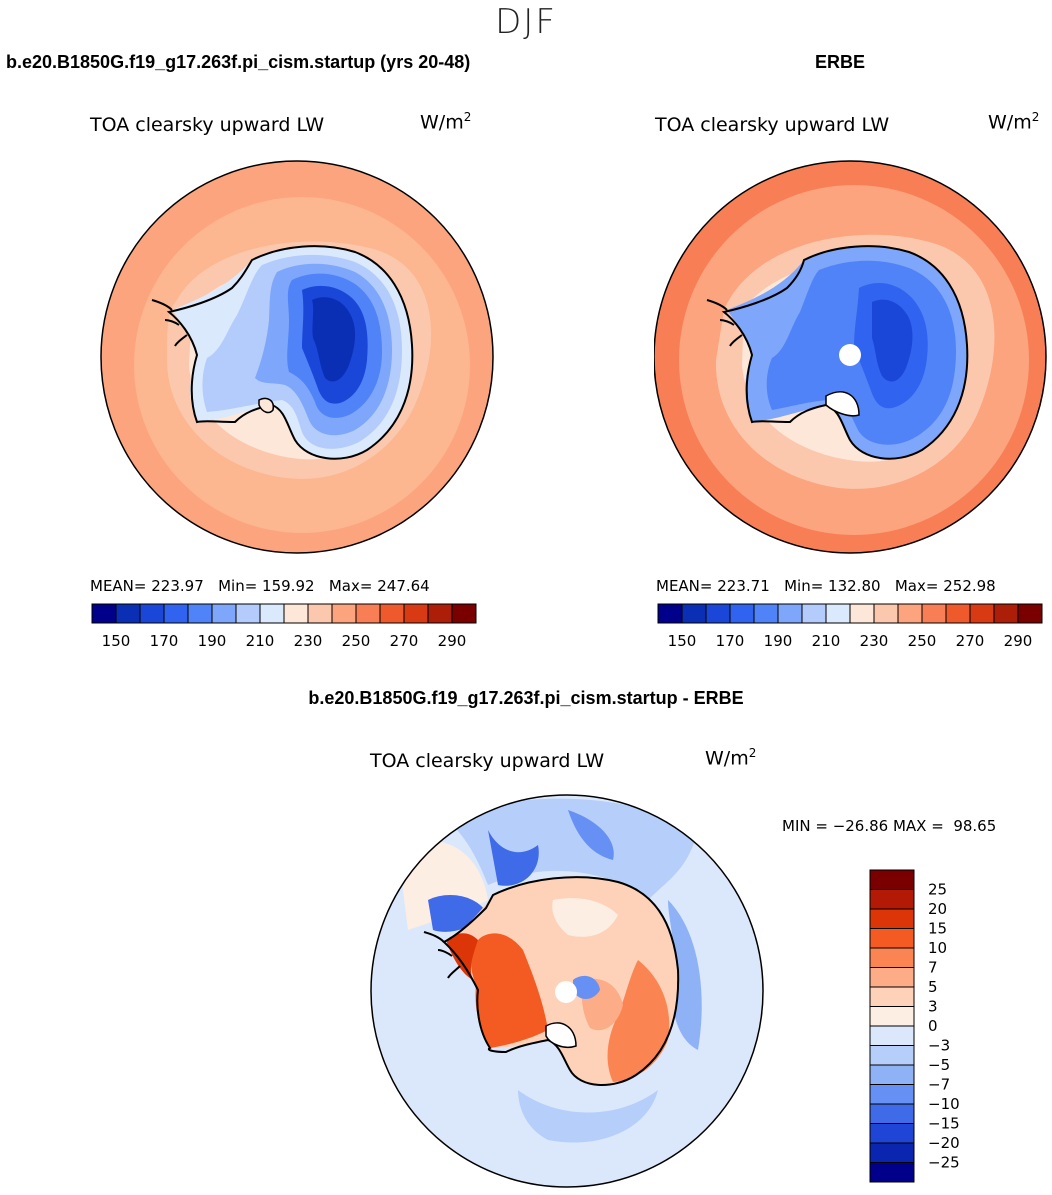 The height and width of the screenshot is (1195, 1052). Describe the element at coordinates (850, 626) in the screenshot. I see `panel-obs-colorbar: 150 170 190 210 230 250 270 290` at that location.